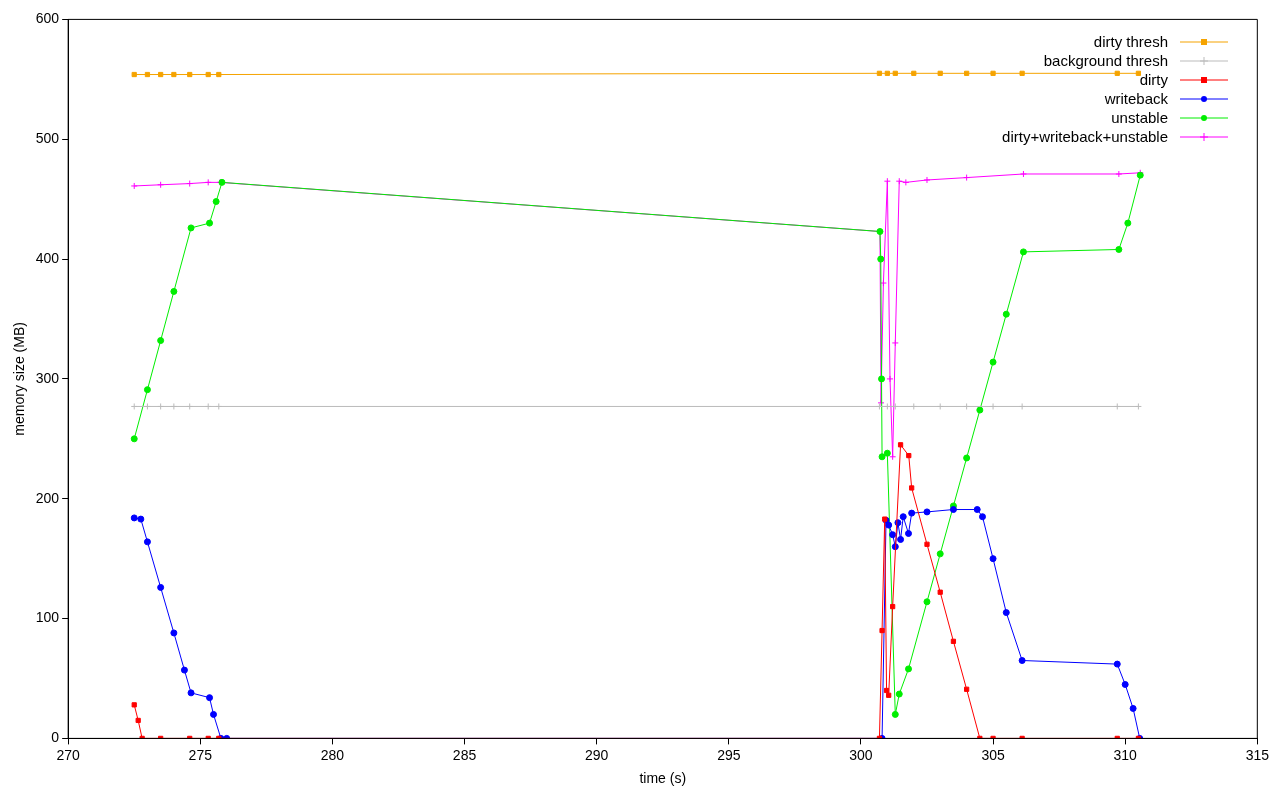  What do you see at coordinates (200, 754) in the screenshot?
I see `x-tick-label: 275` at bounding box center [200, 754].